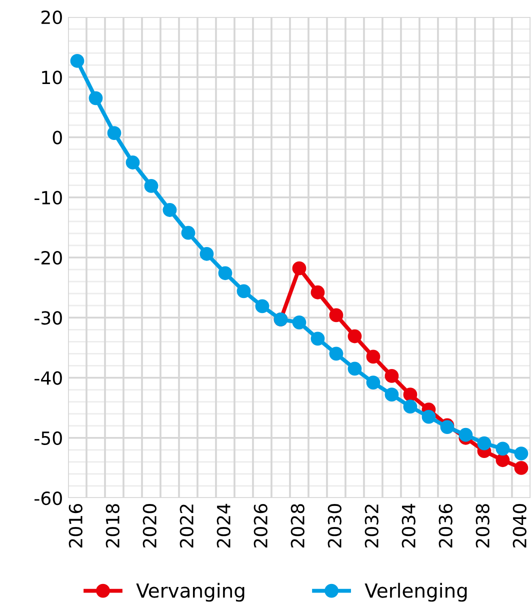 Image resolution: width=531 pixels, height=613 pixels. What do you see at coordinates (48, 498) in the screenshot?
I see `y-tick-label: -60` at bounding box center [48, 498].